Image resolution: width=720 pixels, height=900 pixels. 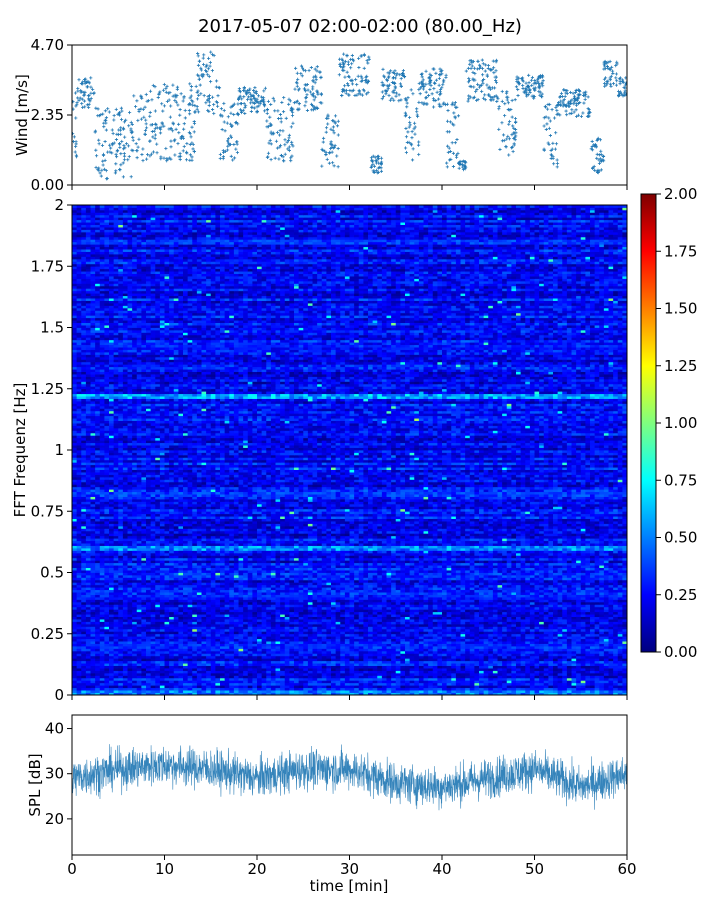 I want to click on spectrogram-cell-1972, so click(x=315, y=655).